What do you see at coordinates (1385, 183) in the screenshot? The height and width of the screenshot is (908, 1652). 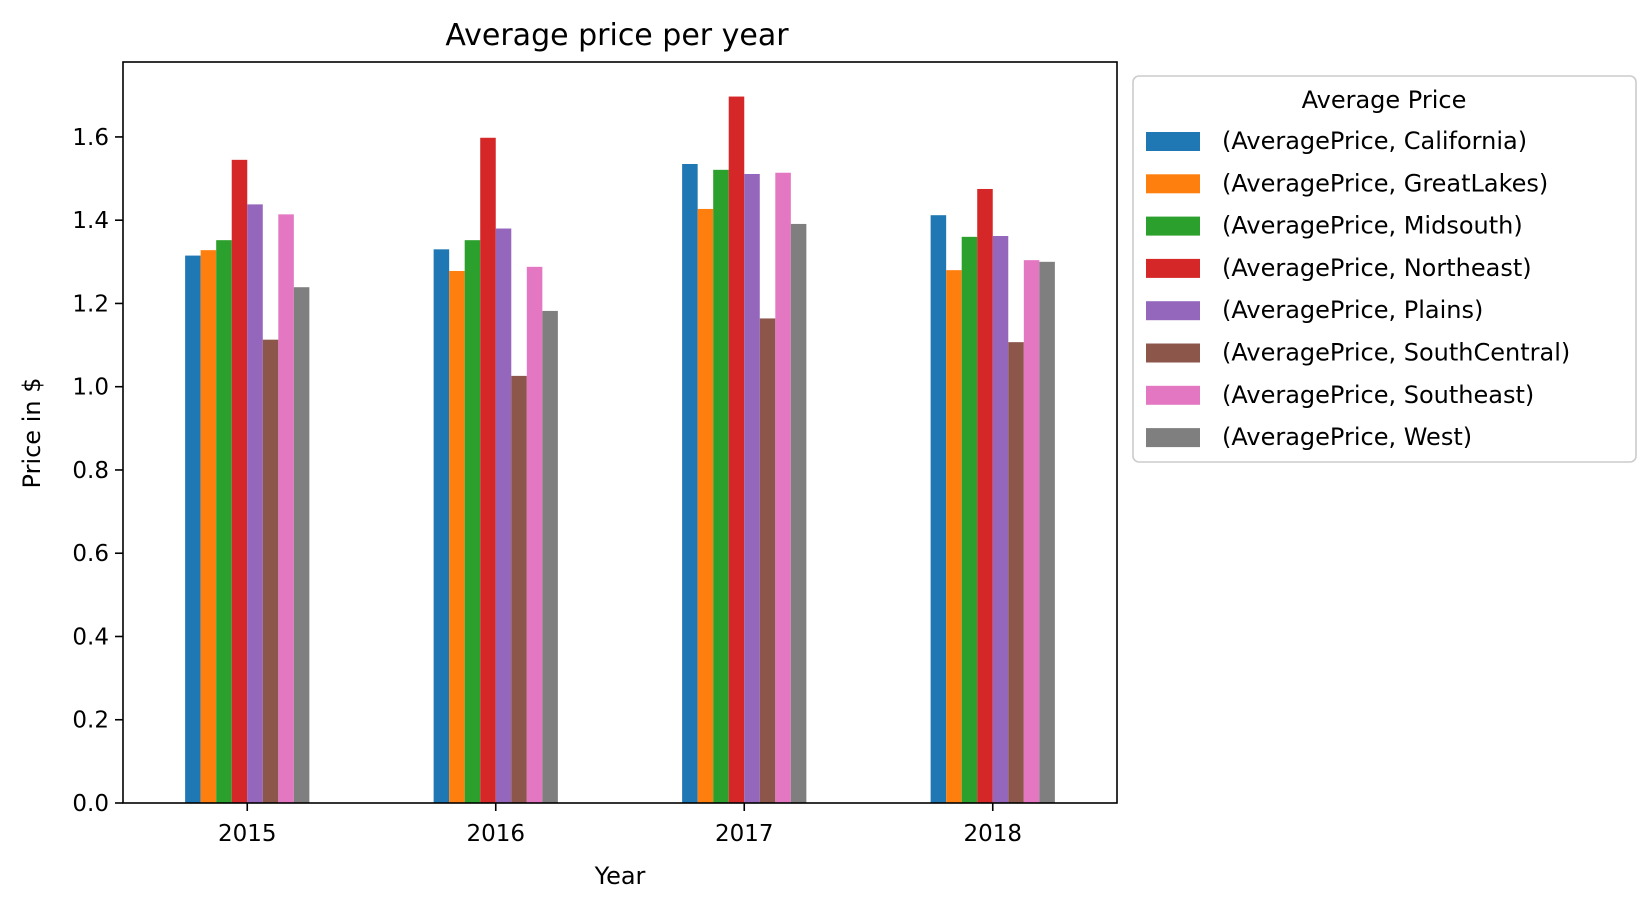 I see `legend-label: (AveragePrice, GreatLakes)` at bounding box center [1385, 183].